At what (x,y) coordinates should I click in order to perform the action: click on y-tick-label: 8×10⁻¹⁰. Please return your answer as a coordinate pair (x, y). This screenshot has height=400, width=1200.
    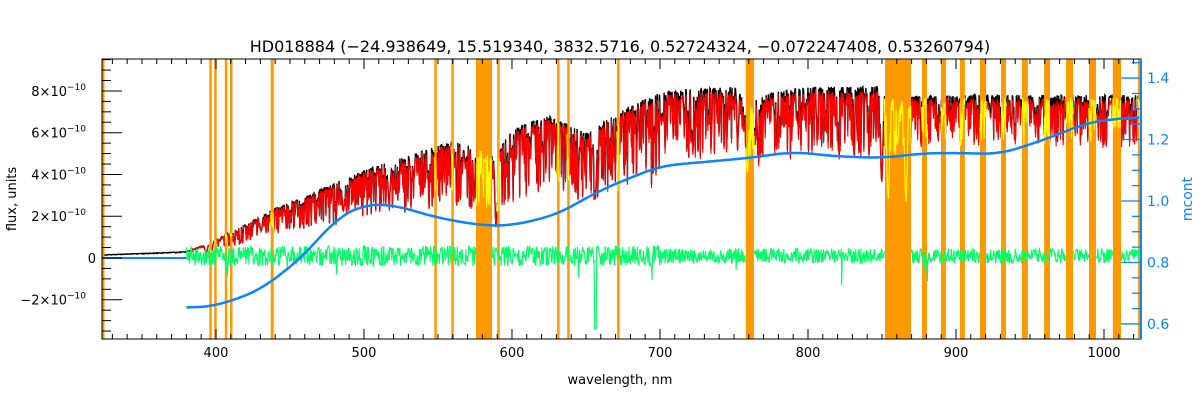
    Looking at the image, I should click on (58, 91).